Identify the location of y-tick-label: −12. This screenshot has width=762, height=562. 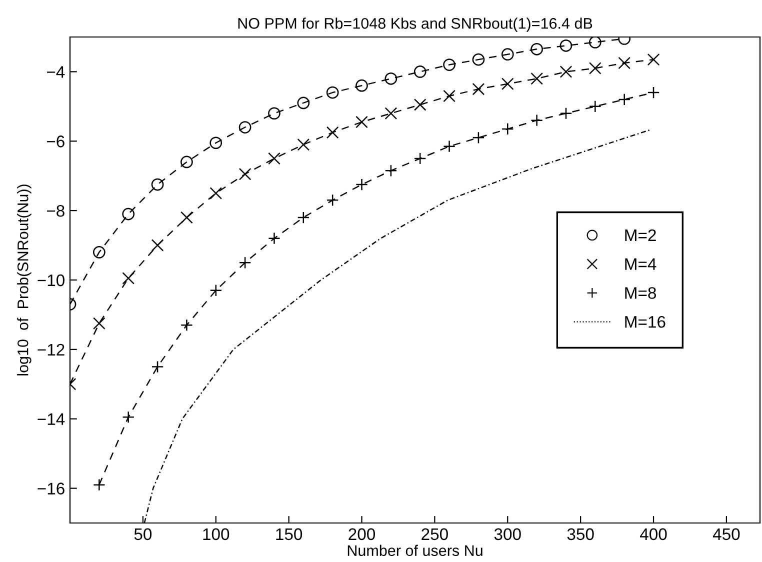
(51, 350).